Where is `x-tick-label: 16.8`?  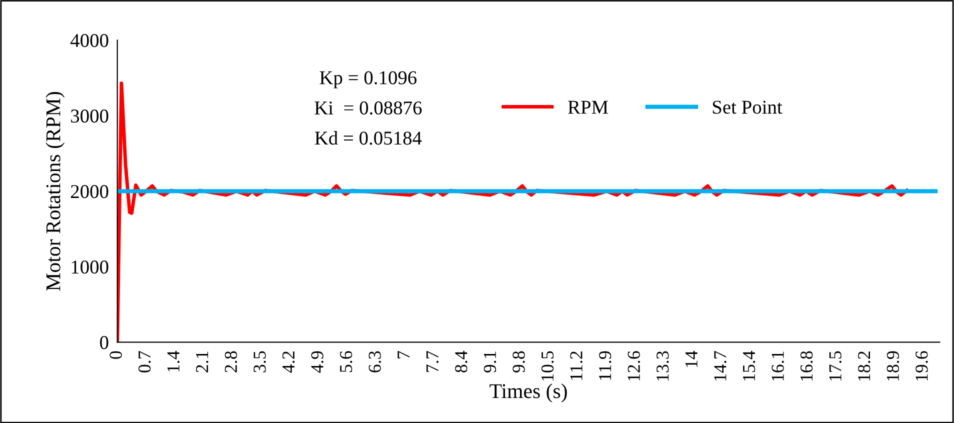 x-tick-label: 16.8 is located at coordinates (806, 366).